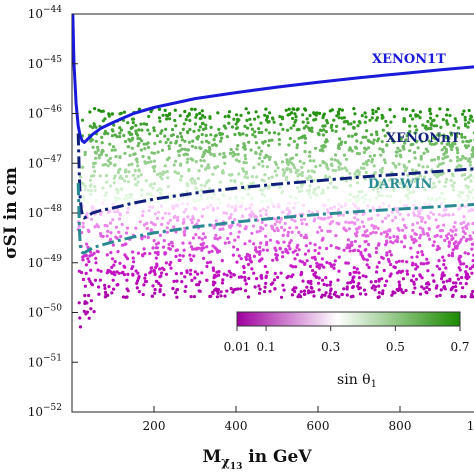  What do you see at coordinates (395, 347) in the screenshot?
I see `colorbar-tick-label: 0.5` at bounding box center [395, 347].